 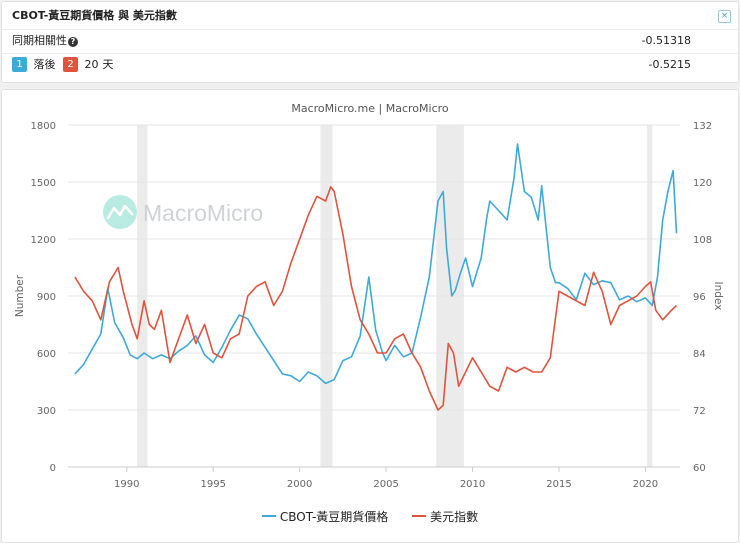 What do you see at coordinates (370, 64) in the screenshot?
I see `lag-correlation-row: 1 落後 2 20 天 -0.5215` at bounding box center [370, 64].